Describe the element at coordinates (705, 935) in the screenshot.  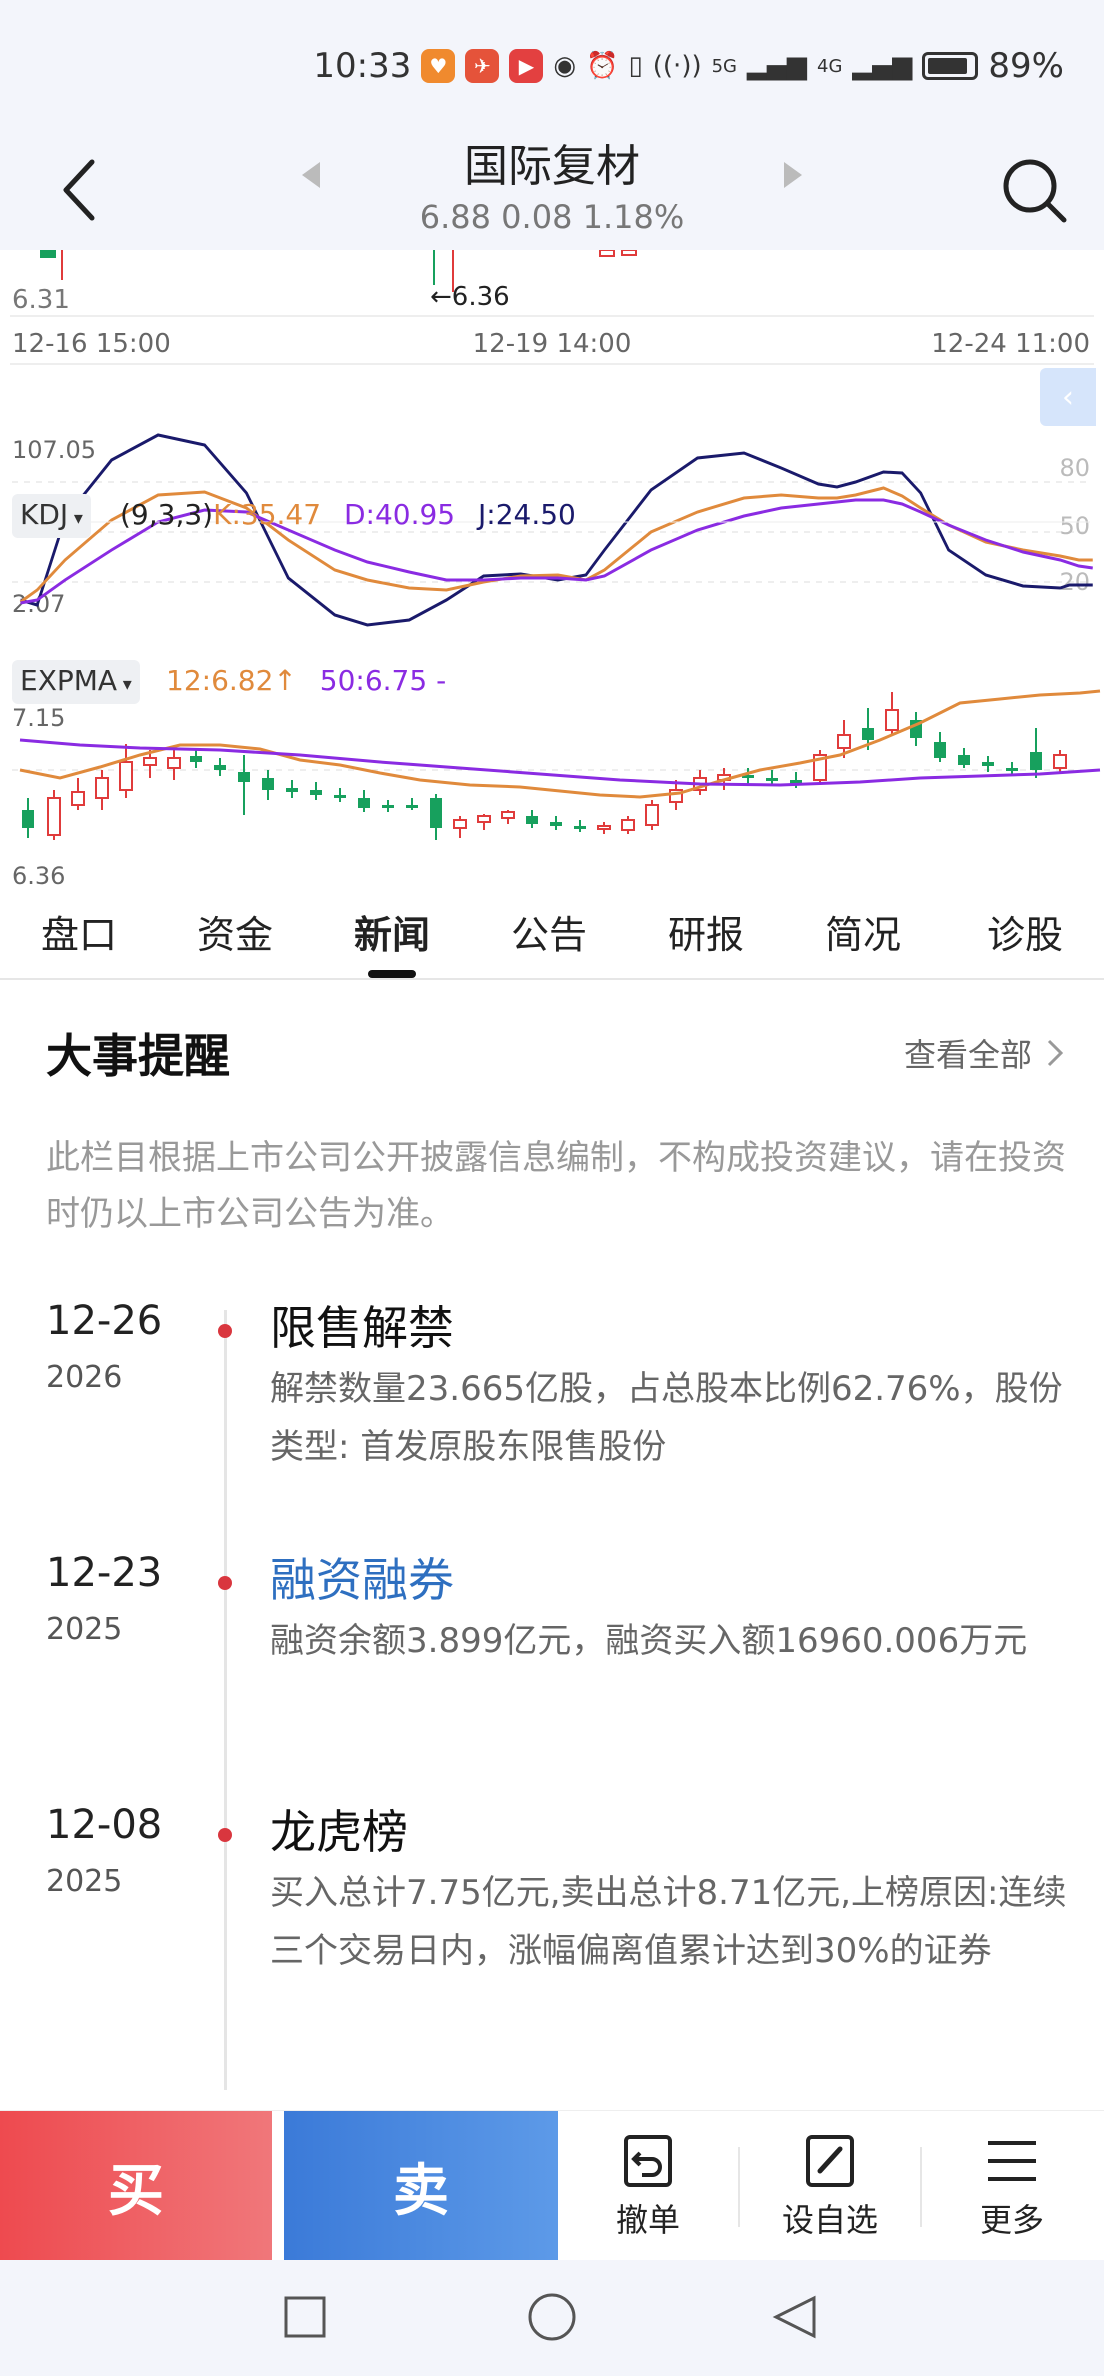
I see `tab-research: 研报` at that location.